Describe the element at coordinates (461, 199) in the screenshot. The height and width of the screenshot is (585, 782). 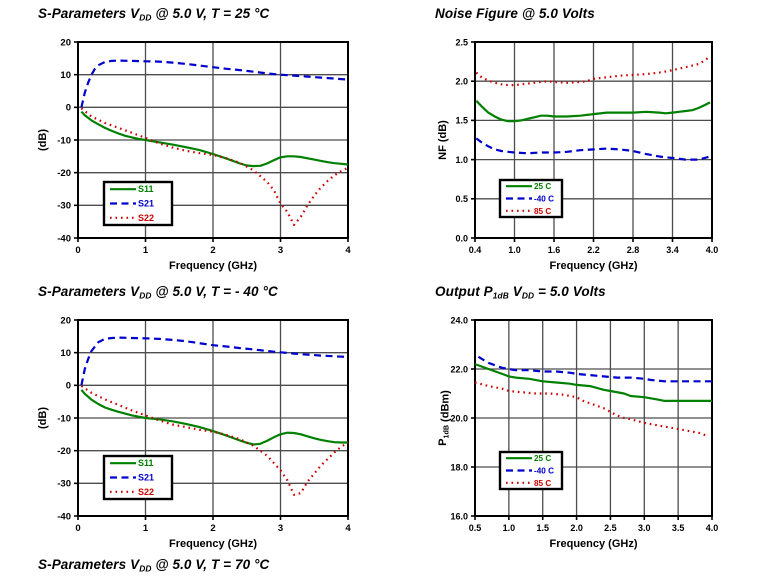
I see `y-tick-label: 0.5` at that location.